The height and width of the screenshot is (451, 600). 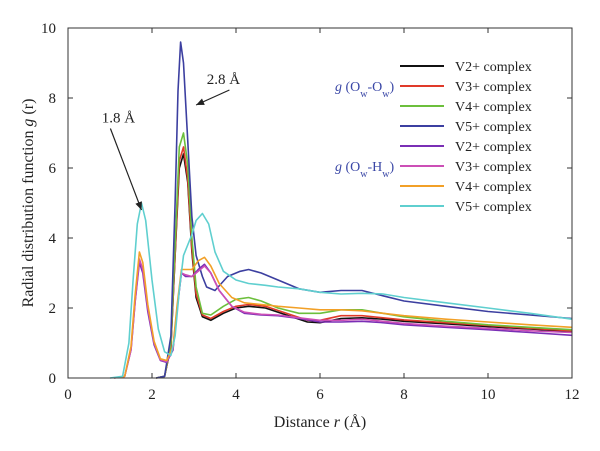 I want to click on legend-label-4: V5+ complex, so click(x=493, y=127).